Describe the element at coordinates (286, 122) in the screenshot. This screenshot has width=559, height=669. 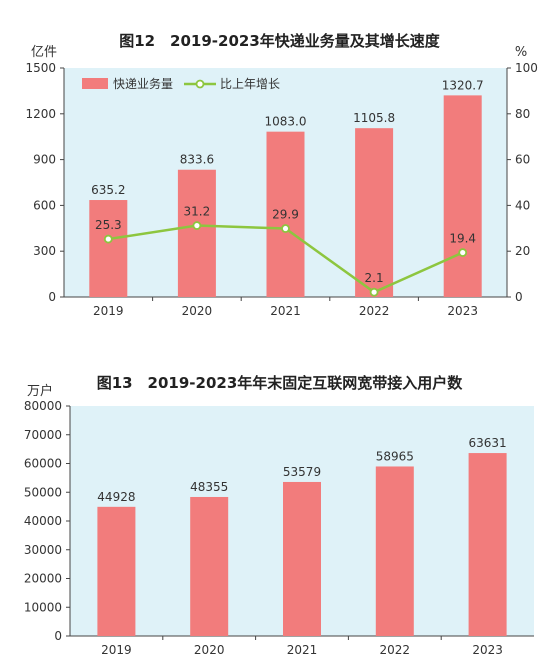
I see `chart12-bar-value-label: 1083.0` at that location.